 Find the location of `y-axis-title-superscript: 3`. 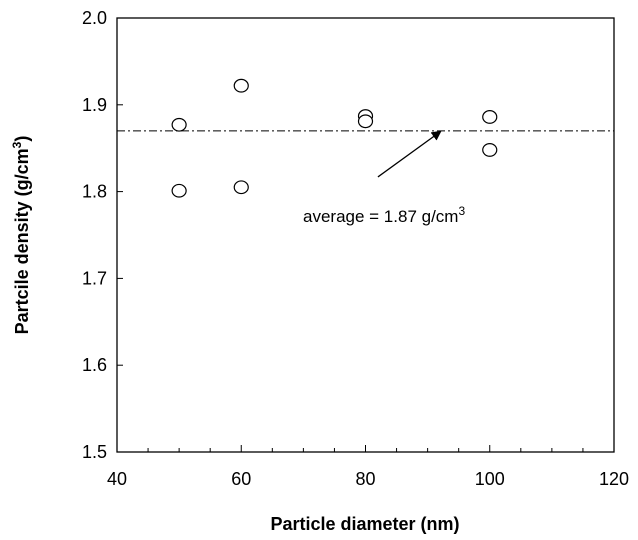

y-axis-title-superscript: 3 is located at coordinates (17, 144).